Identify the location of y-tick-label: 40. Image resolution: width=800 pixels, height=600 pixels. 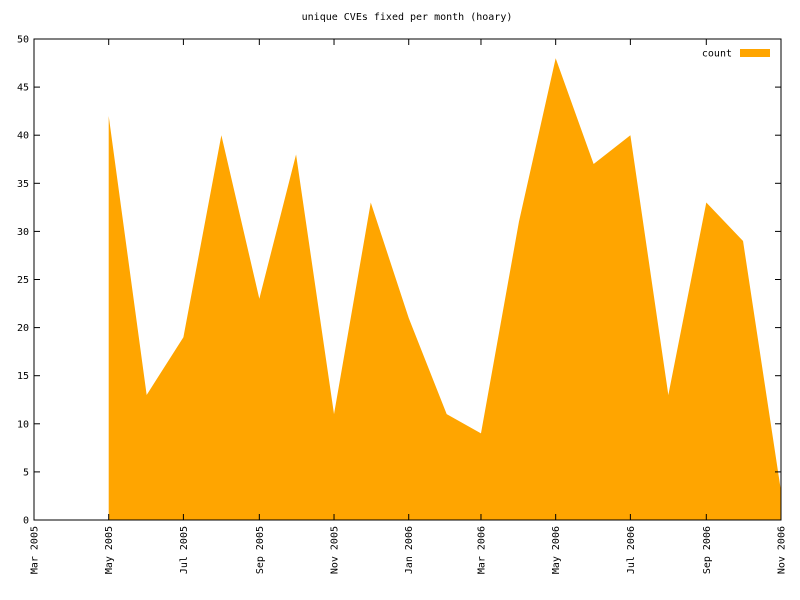
(23, 136).